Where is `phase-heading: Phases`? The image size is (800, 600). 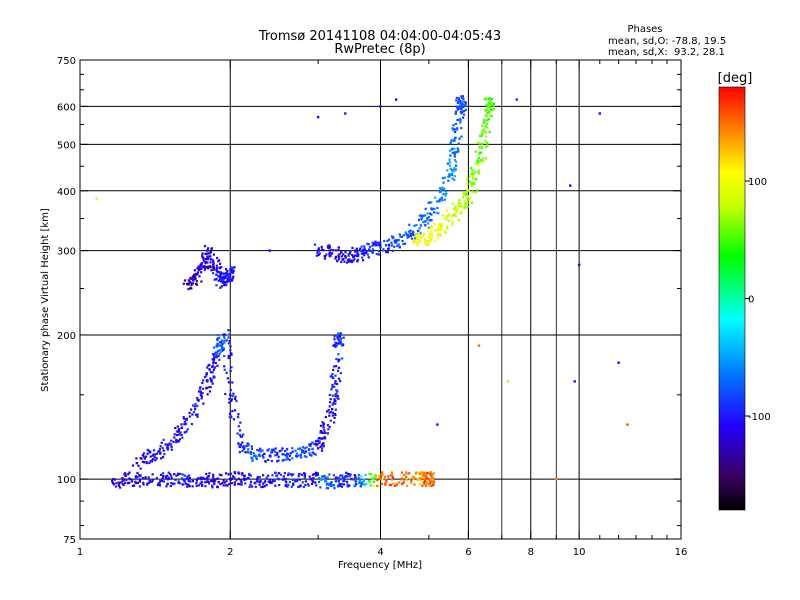
phase-heading: Phases is located at coordinates (644, 29).